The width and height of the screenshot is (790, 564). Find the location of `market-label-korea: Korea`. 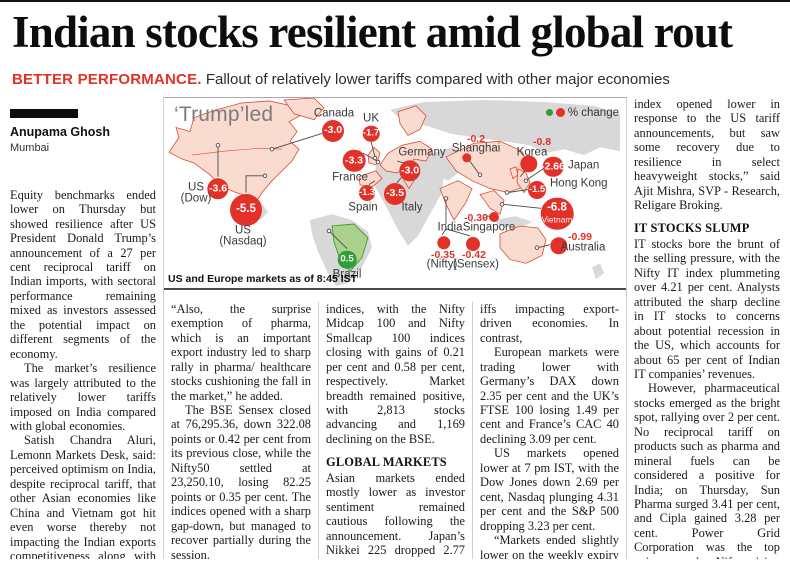

market-label-korea: Korea is located at coordinates (532, 152).